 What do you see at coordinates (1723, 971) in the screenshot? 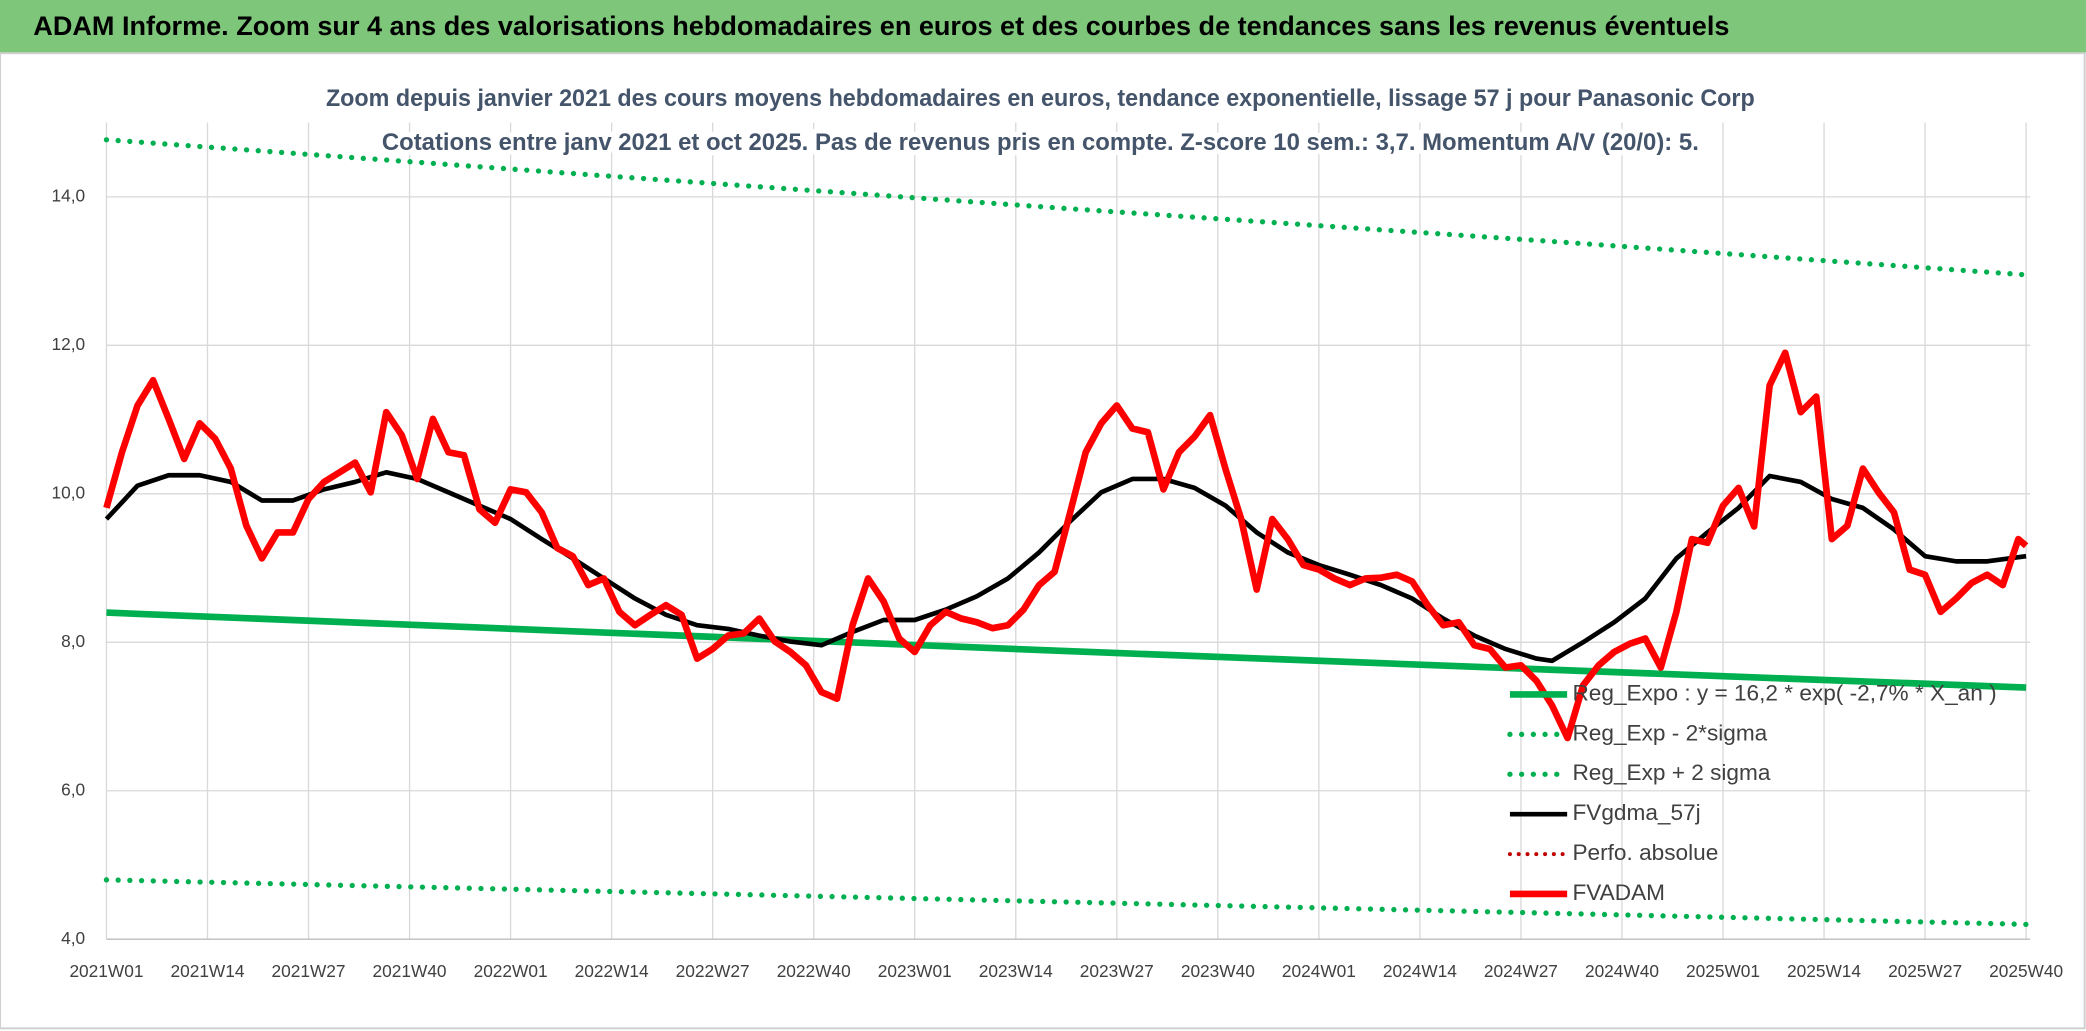
I see `x-tick-label: 2025W01` at bounding box center [1723, 971].